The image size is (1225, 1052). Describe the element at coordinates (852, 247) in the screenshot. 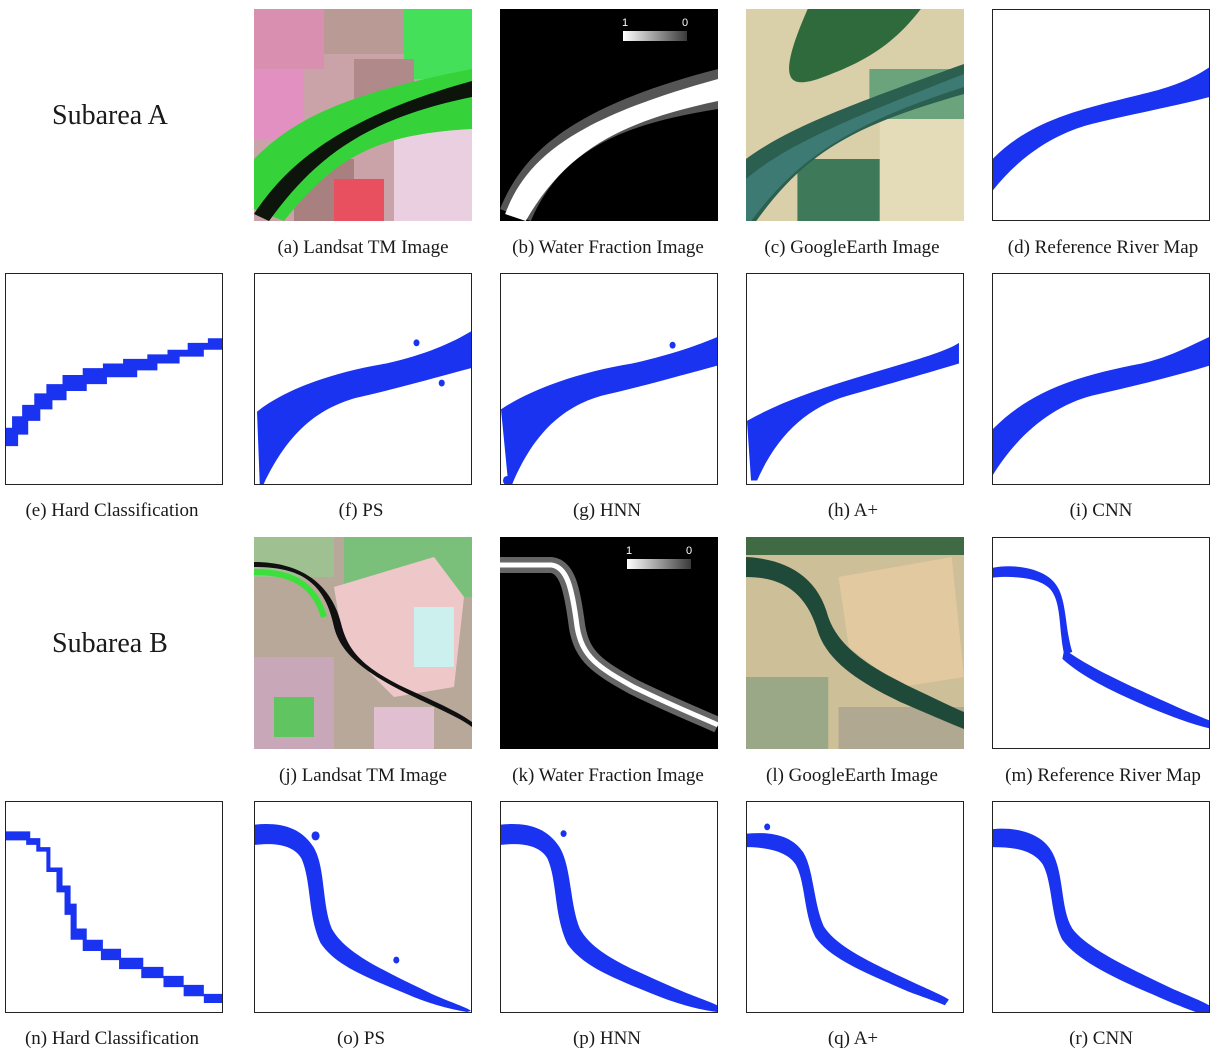

I see `caption-c: (c) GoogleEarth Image` at that location.